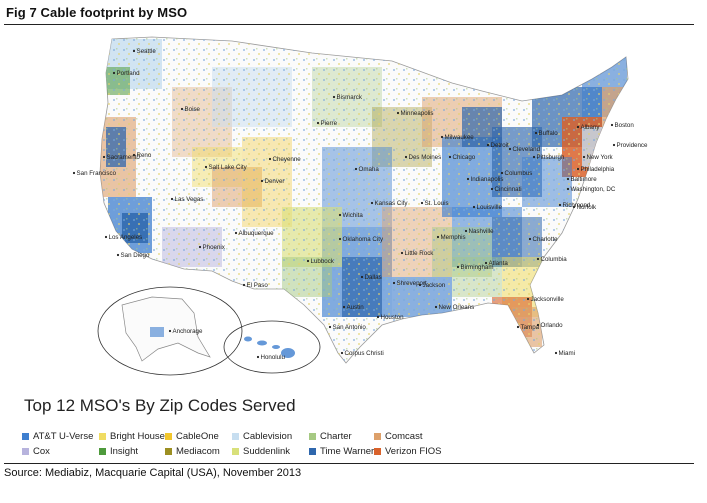  I want to click on hawaii-islands, so click(269, 347).